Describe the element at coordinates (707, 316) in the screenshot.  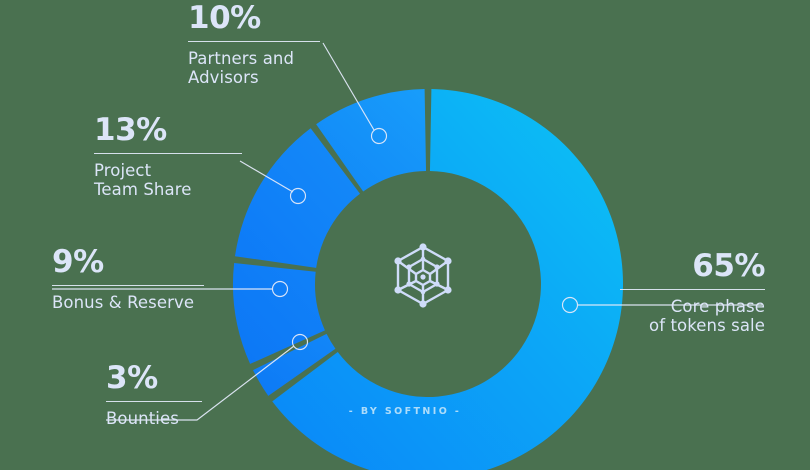
I see `callout-core-name: Core phase of tokens sale` at that location.